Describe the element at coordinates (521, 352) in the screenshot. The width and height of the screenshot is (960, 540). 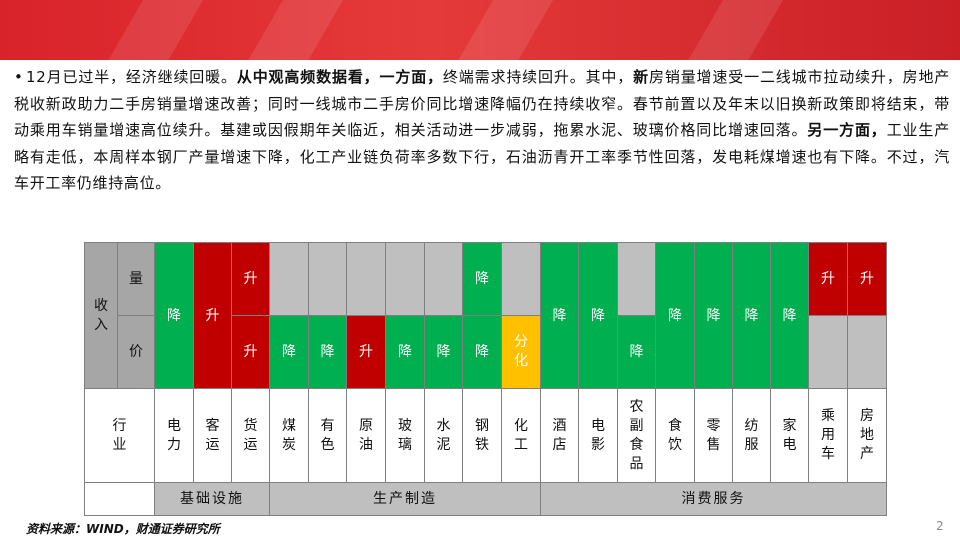
I see `price-cell: 分化` at that location.